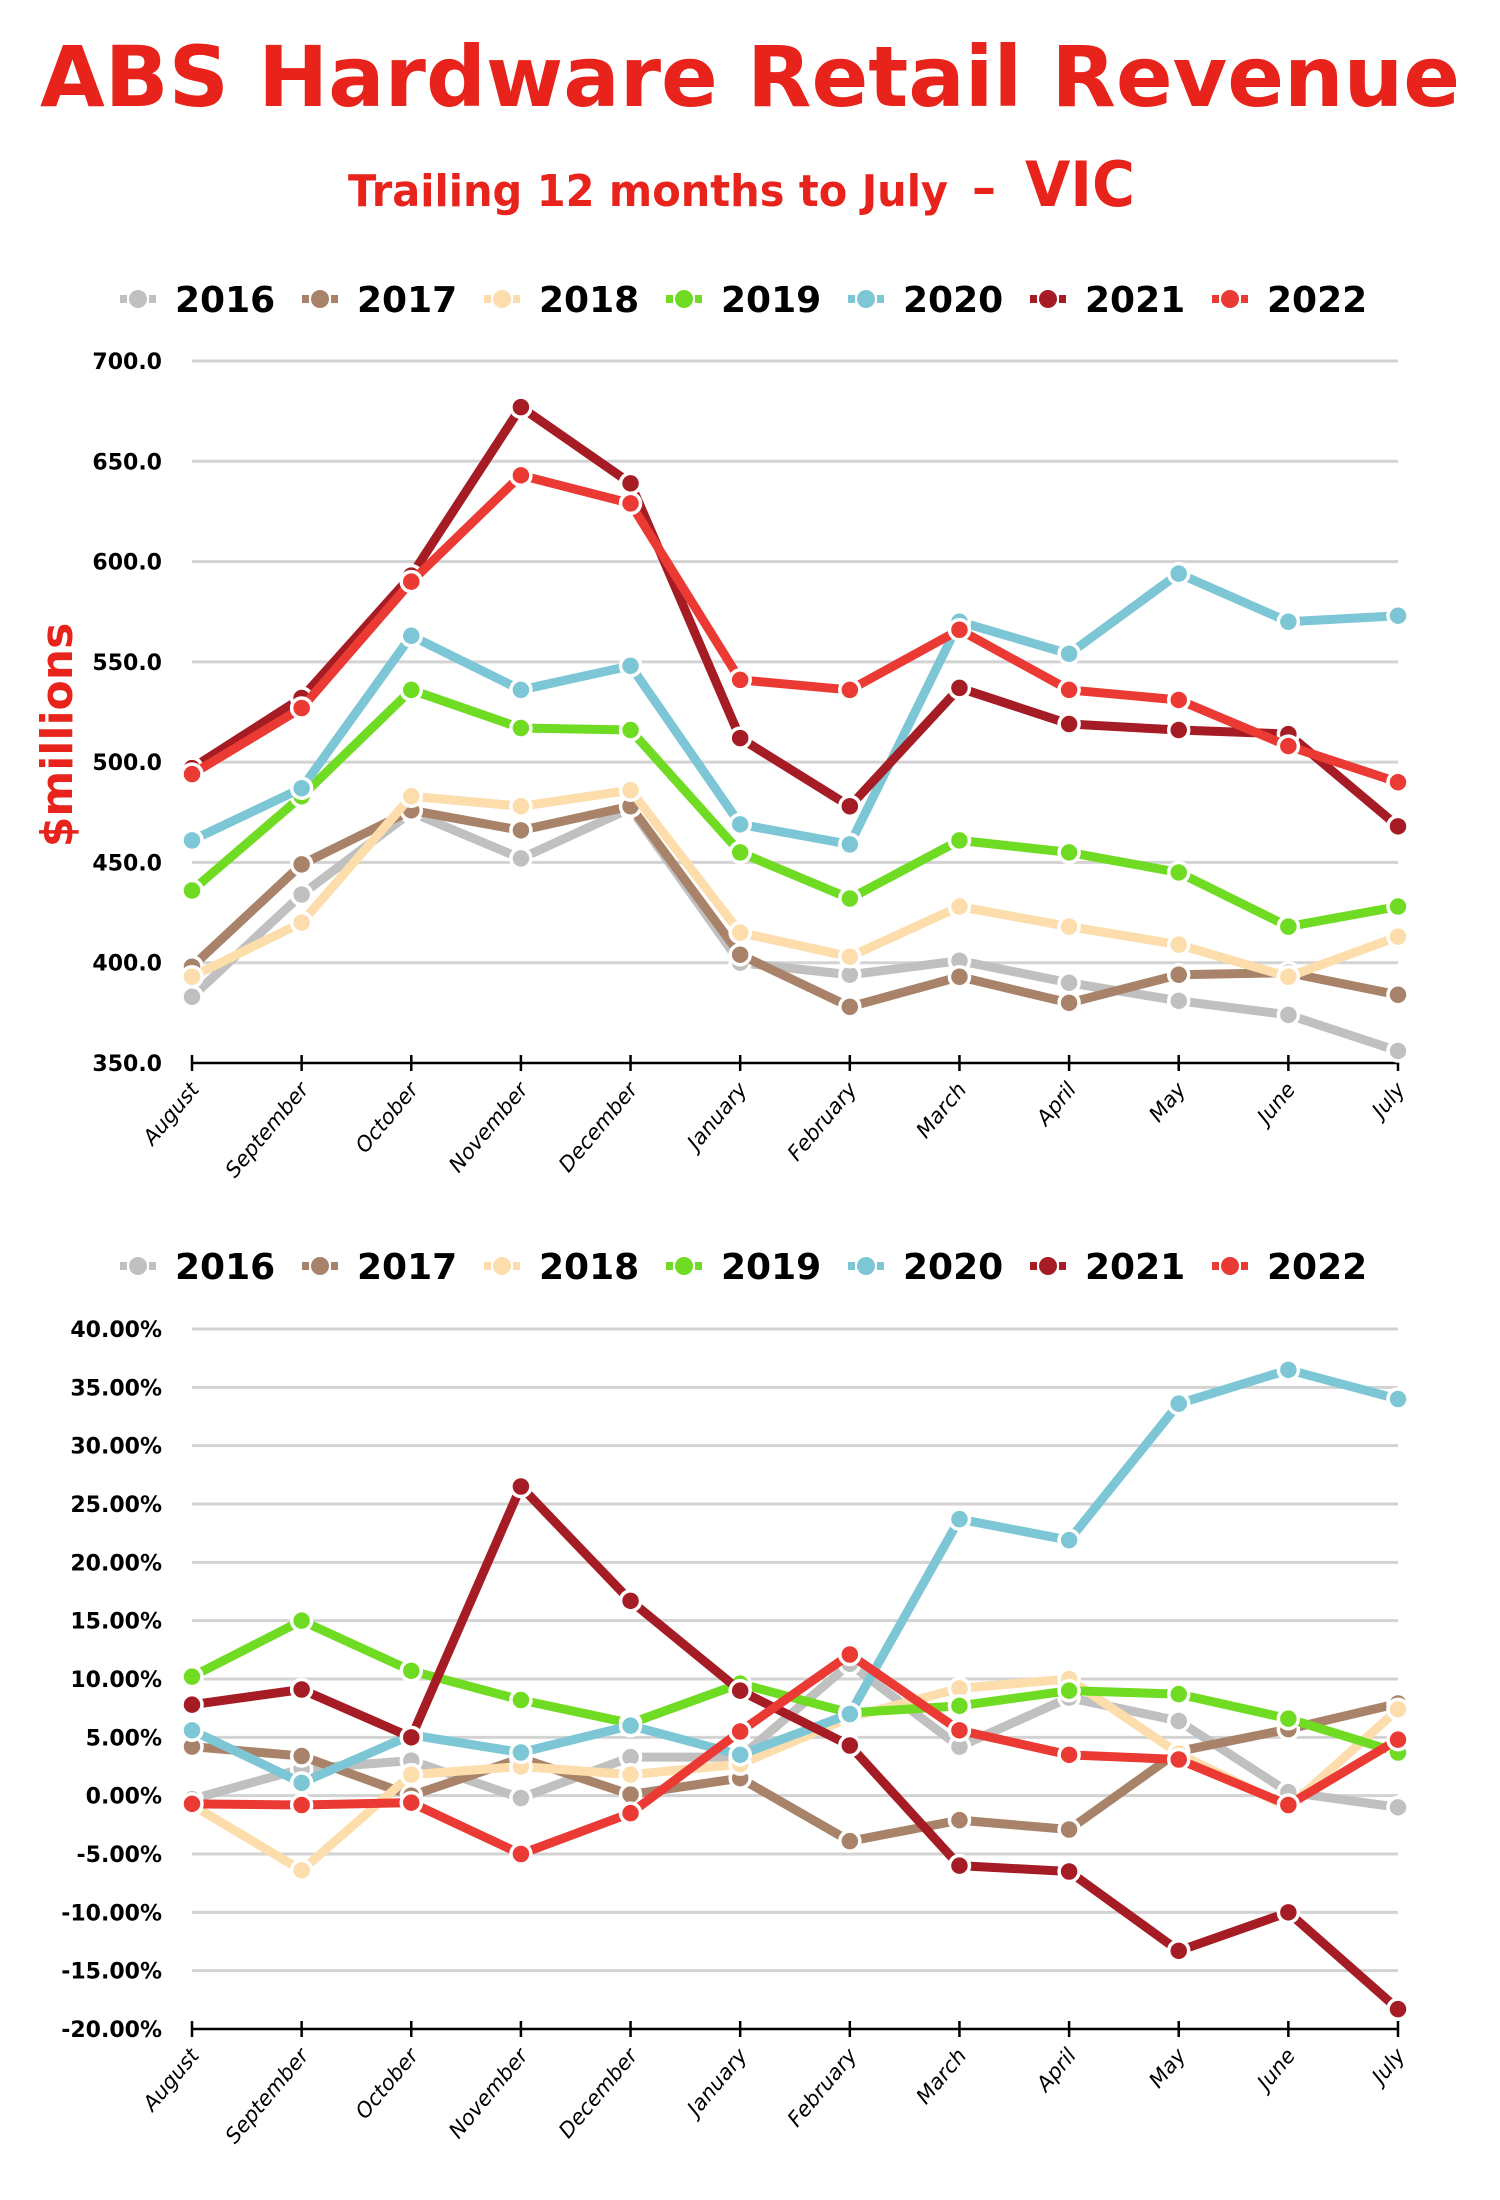 Image resolution: width=1500 pixels, height=2200 pixels. I want to click on data-point-2017-january, so click(740, 954).